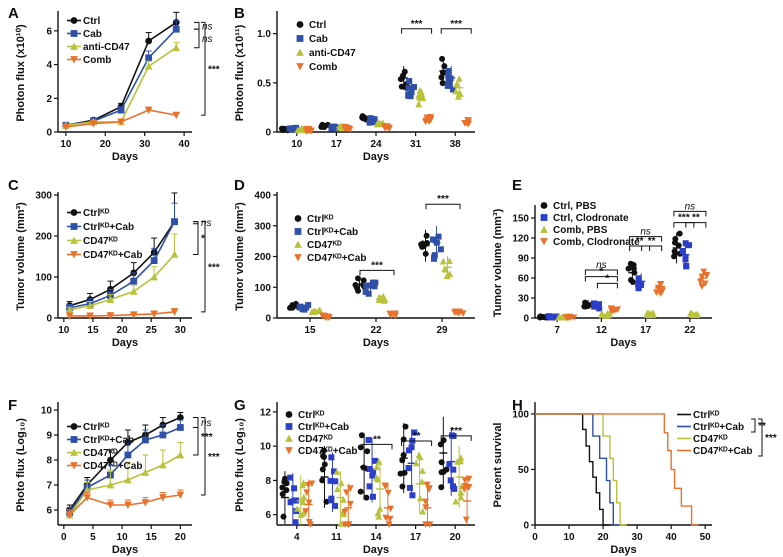  I want to click on legend-label: Ctrlᴷᴰ, so click(311, 415).